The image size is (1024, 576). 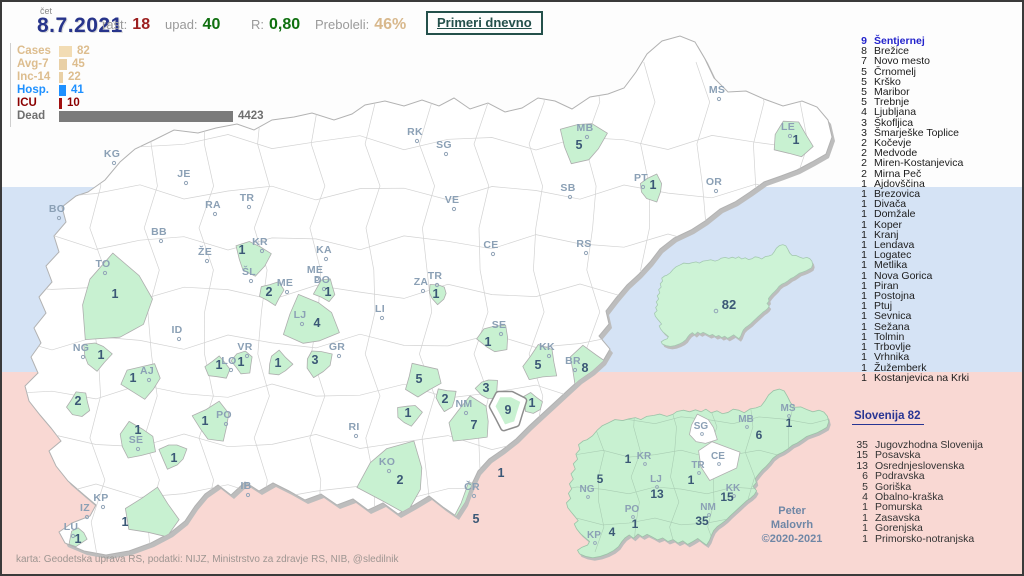 I want to click on muni-list-item-piran: 1 Piran, so click(x=934, y=286).